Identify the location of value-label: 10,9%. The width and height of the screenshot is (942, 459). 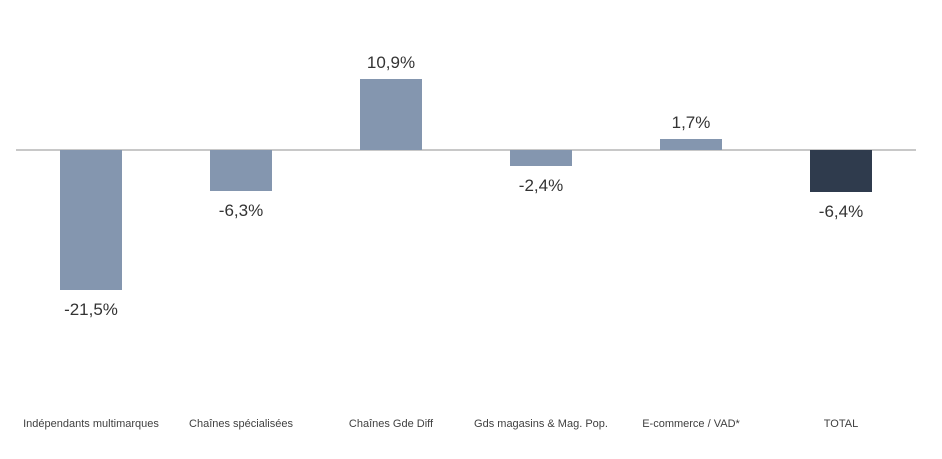
(391, 62).